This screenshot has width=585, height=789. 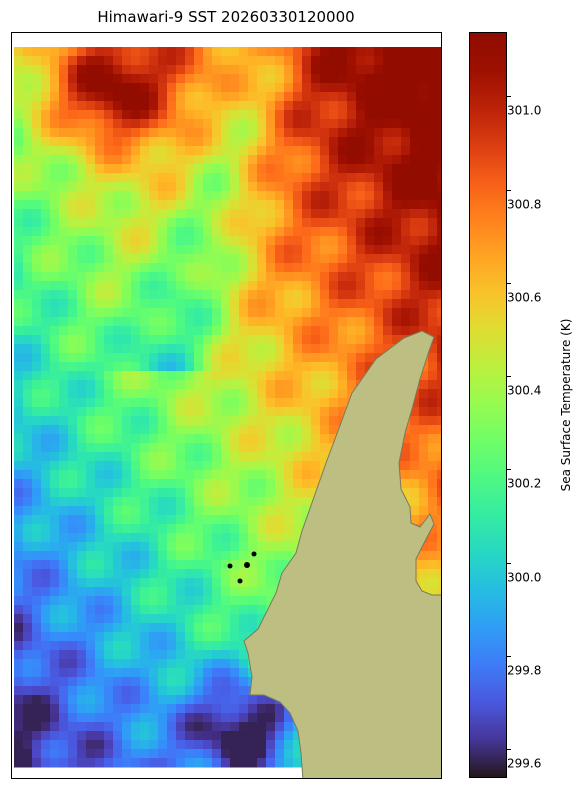 What do you see at coordinates (527, 663) in the screenshot?
I see `colorbar-tick: 299.8` at bounding box center [527, 663].